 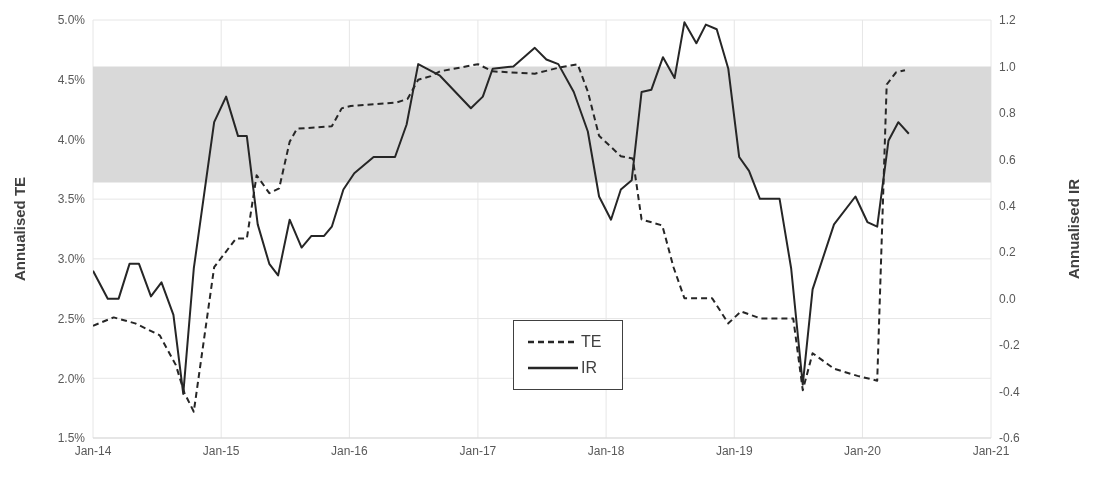 I want to click on y-tick-label: 4.5%, so click(x=71, y=79).